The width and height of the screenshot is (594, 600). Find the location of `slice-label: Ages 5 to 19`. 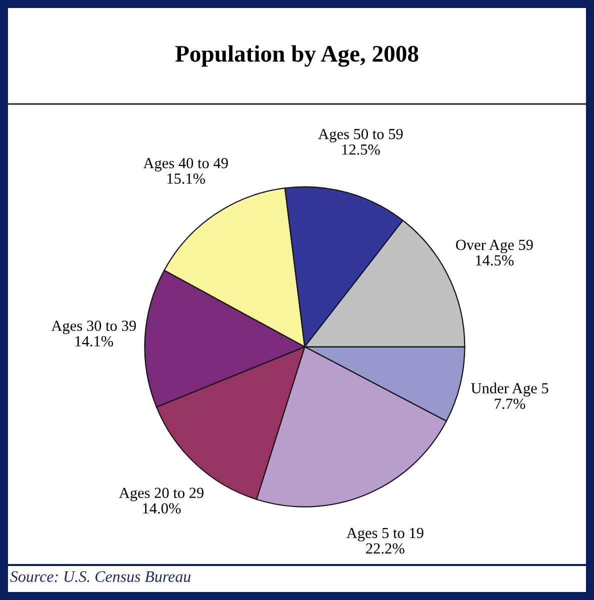

slice-label: Ages 5 to 19 is located at coordinates (385, 535).